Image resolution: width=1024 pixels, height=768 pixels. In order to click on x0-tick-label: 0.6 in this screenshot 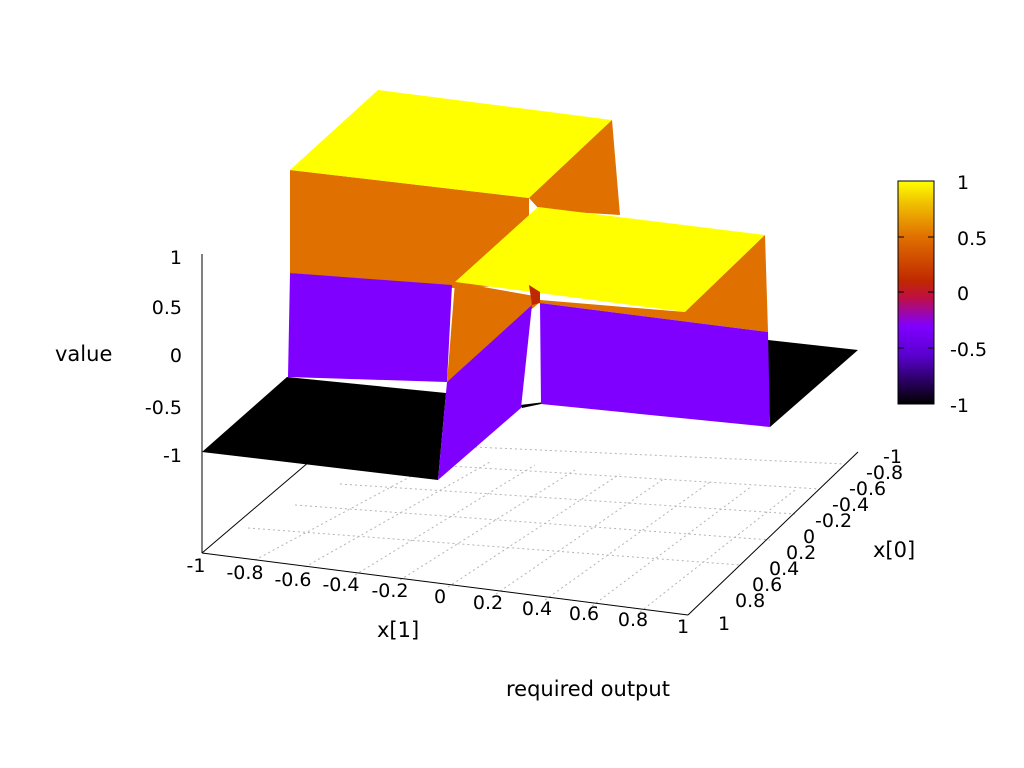, I will do `click(767, 585)`.